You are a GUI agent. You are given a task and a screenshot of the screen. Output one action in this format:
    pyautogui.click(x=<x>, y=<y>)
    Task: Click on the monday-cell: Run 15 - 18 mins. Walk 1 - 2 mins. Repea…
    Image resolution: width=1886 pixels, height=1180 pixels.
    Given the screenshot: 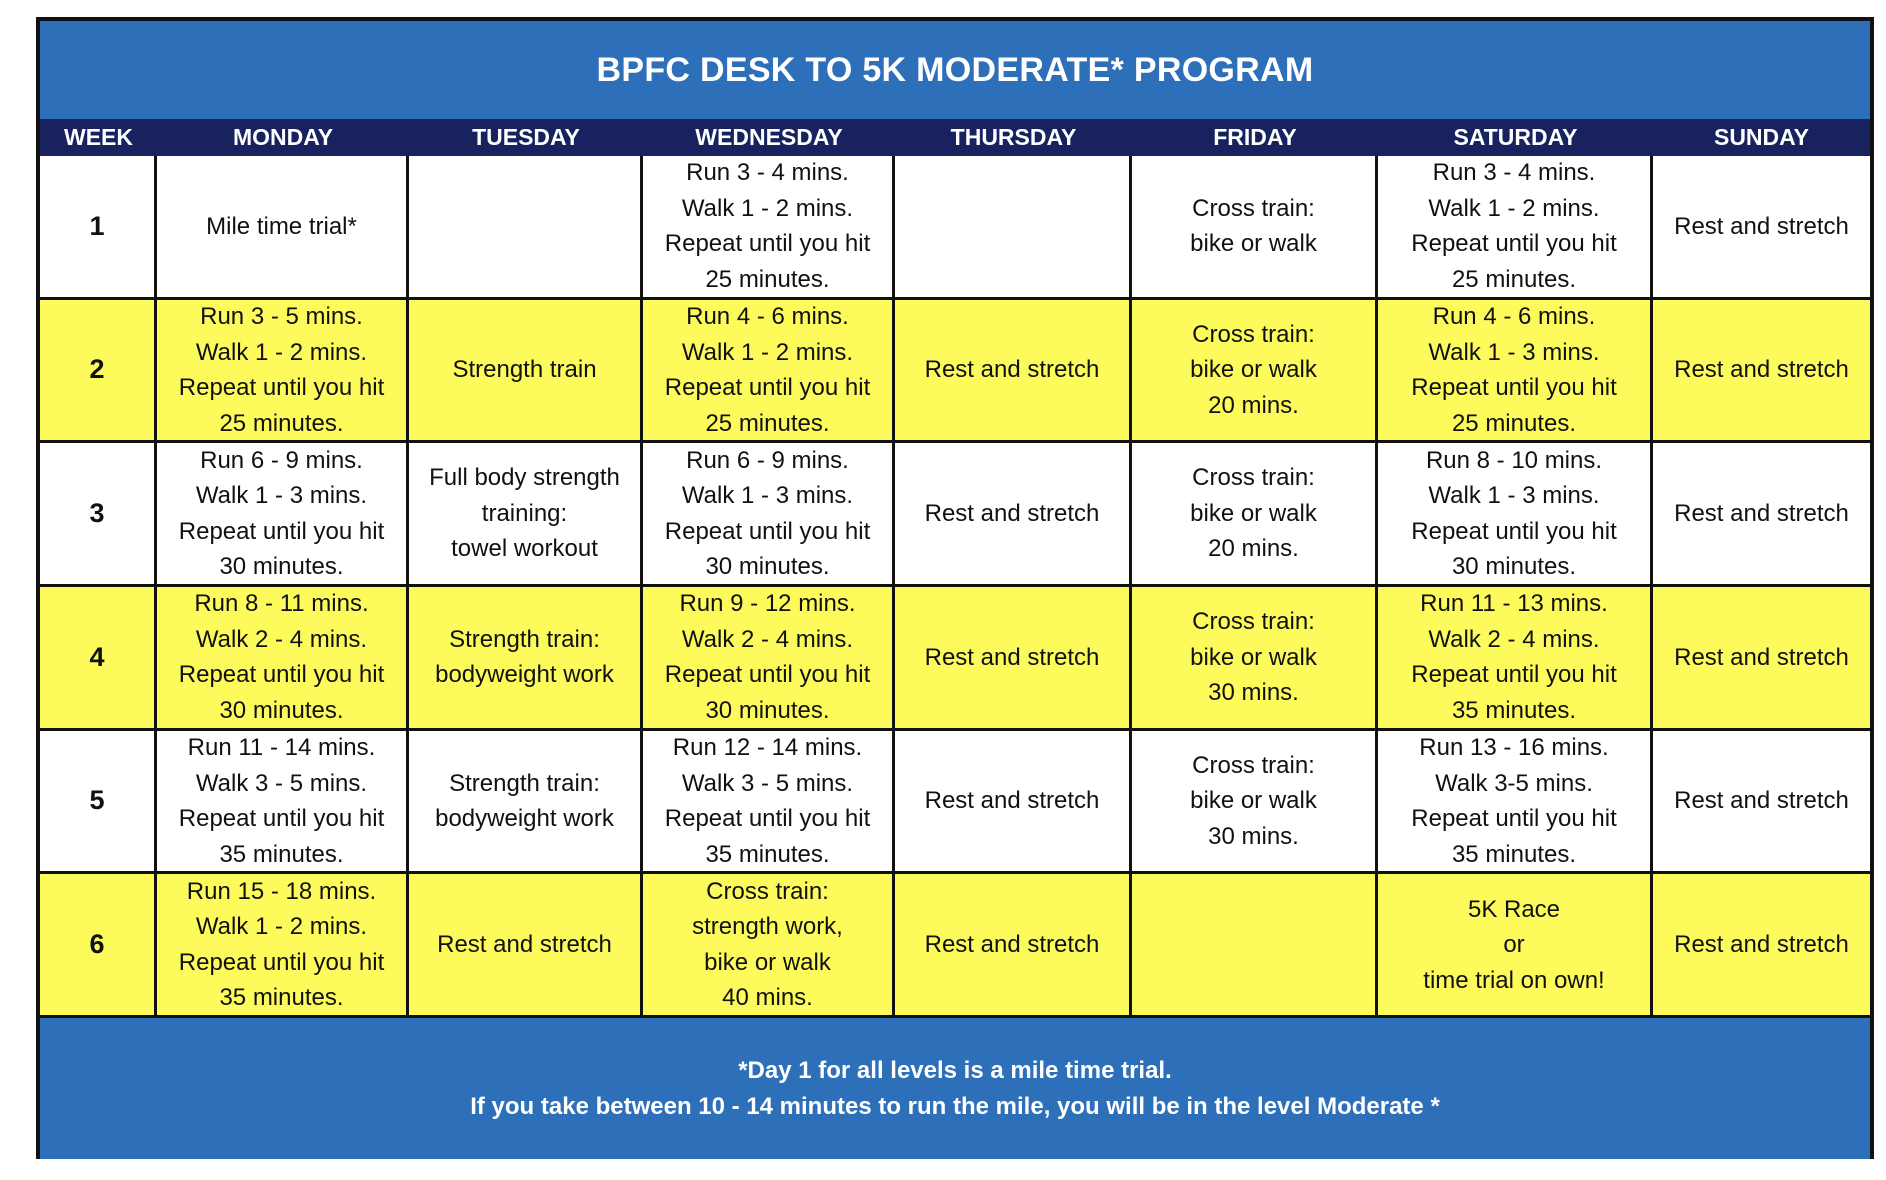 What is the action you would take?
    pyautogui.click(x=283, y=946)
    